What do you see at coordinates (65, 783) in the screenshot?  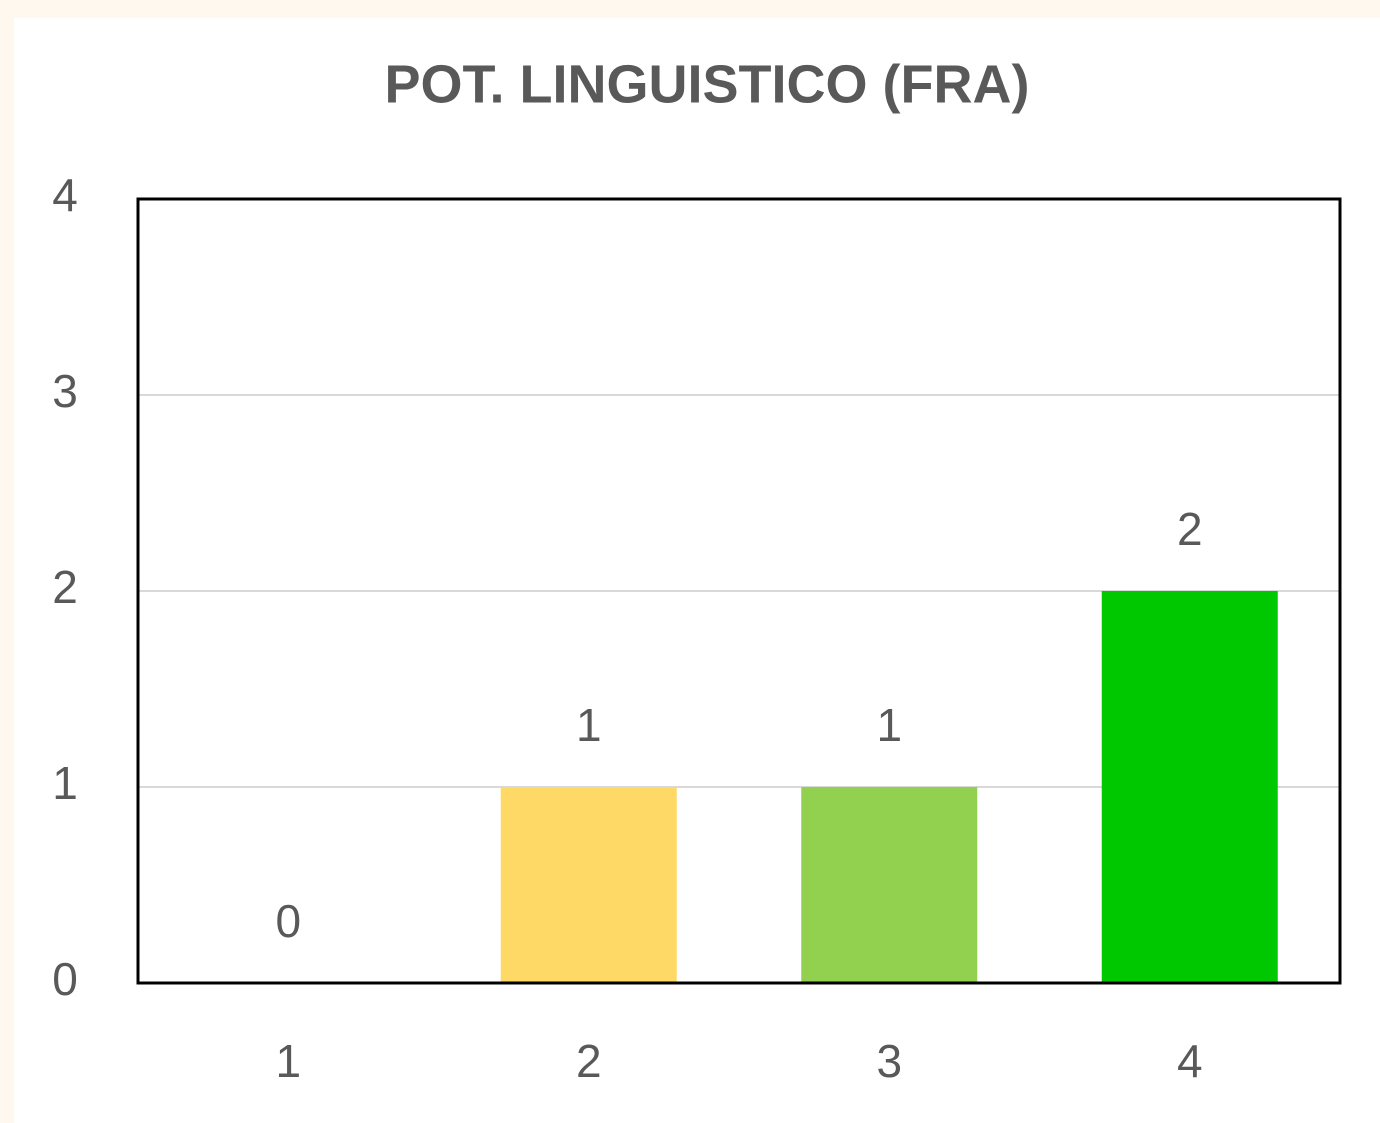 I see `y-tick-label: 1` at bounding box center [65, 783].